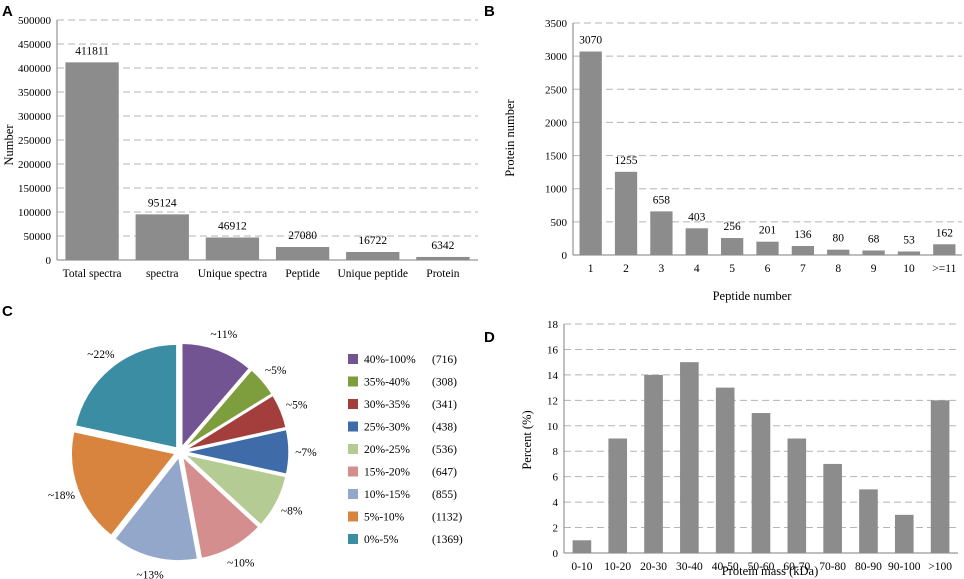  What do you see at coordinates (444, 495) in the screenshot?
I see `legend-count: (855)` at bounding box center [444, 495].